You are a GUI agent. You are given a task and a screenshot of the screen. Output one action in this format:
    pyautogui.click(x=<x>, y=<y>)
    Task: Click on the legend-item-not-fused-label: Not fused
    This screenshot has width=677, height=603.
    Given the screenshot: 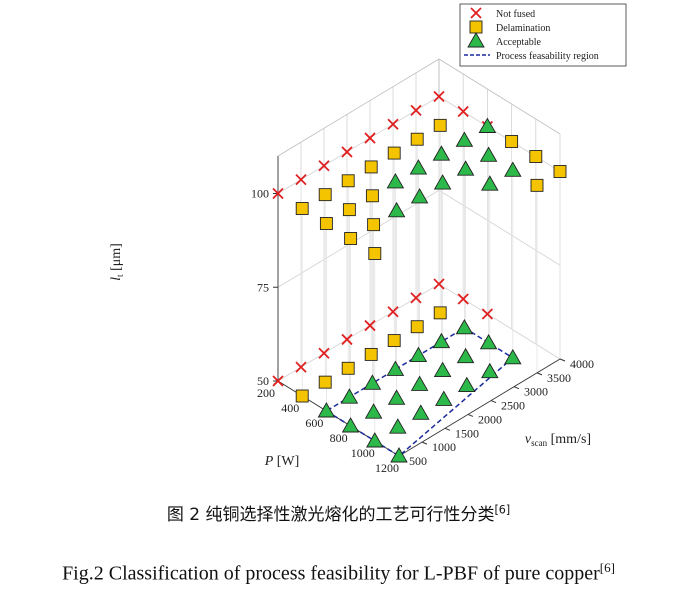 What is the action you would take?
    pyautogui.click(x=515, y=14)
    